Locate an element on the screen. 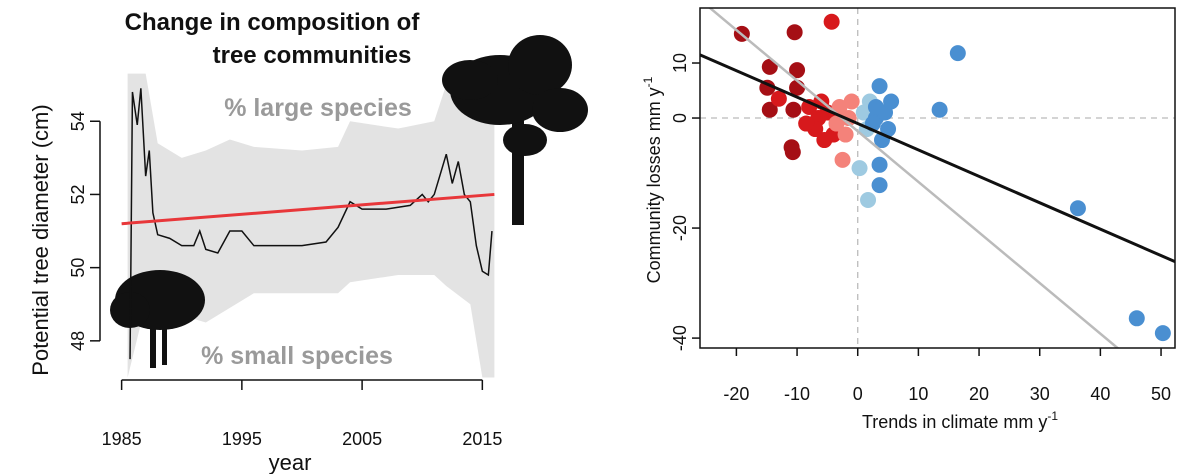 This screenshot has height=474, width=1180. y-axis-label-main: Community losses mm y is located at coordinates (654, 185).